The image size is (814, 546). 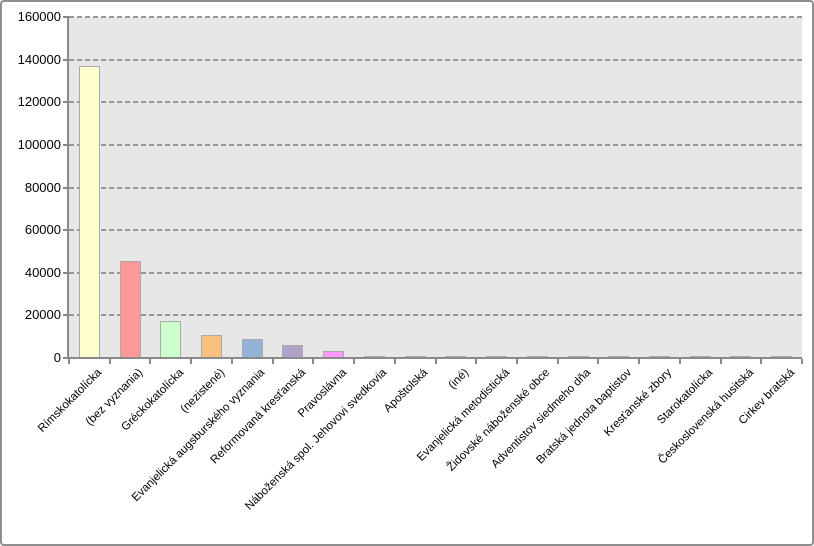 I want to click on y-tick-label: 80000, so click(x=42, y=187).